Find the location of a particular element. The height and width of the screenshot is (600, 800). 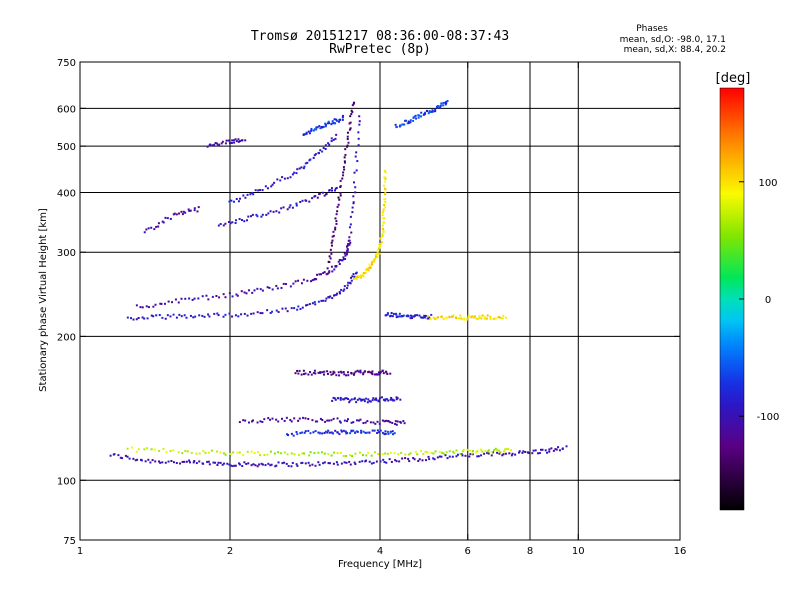

x-tick-label: 2 is located at coordinates (230, 551).